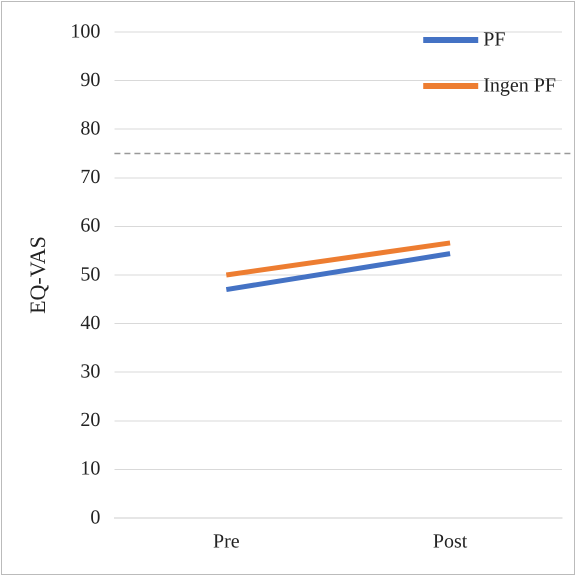 This screenshot has height=575, width=575. What do you see at coordinates (95, 517) in the screenshot?
I see `y-tick-label: 0` at bounding box center [95, 517].